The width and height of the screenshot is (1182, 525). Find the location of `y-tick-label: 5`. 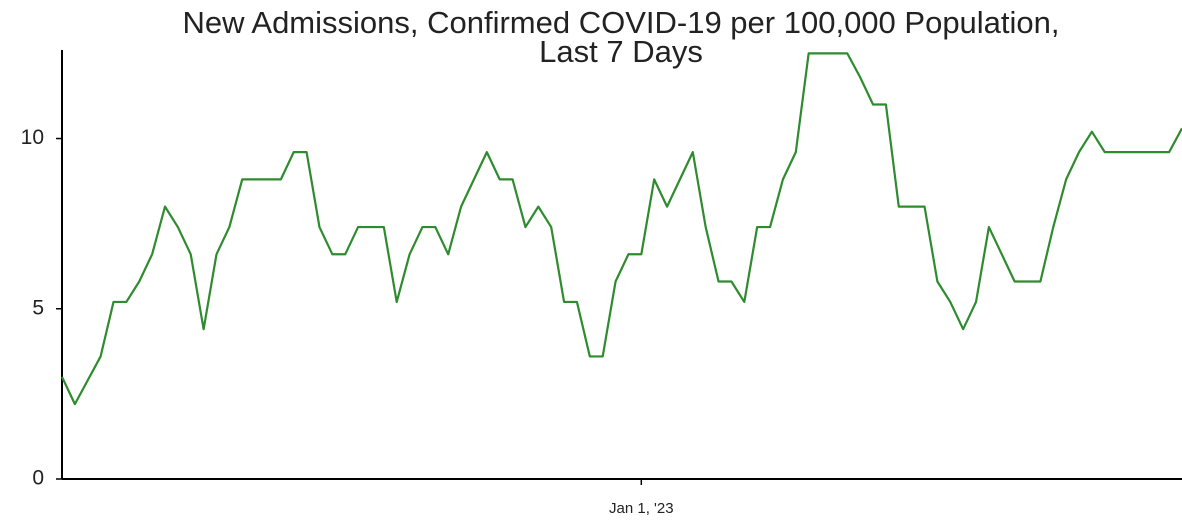

y-tick-label: 5 is located at coordinates (38, 307).